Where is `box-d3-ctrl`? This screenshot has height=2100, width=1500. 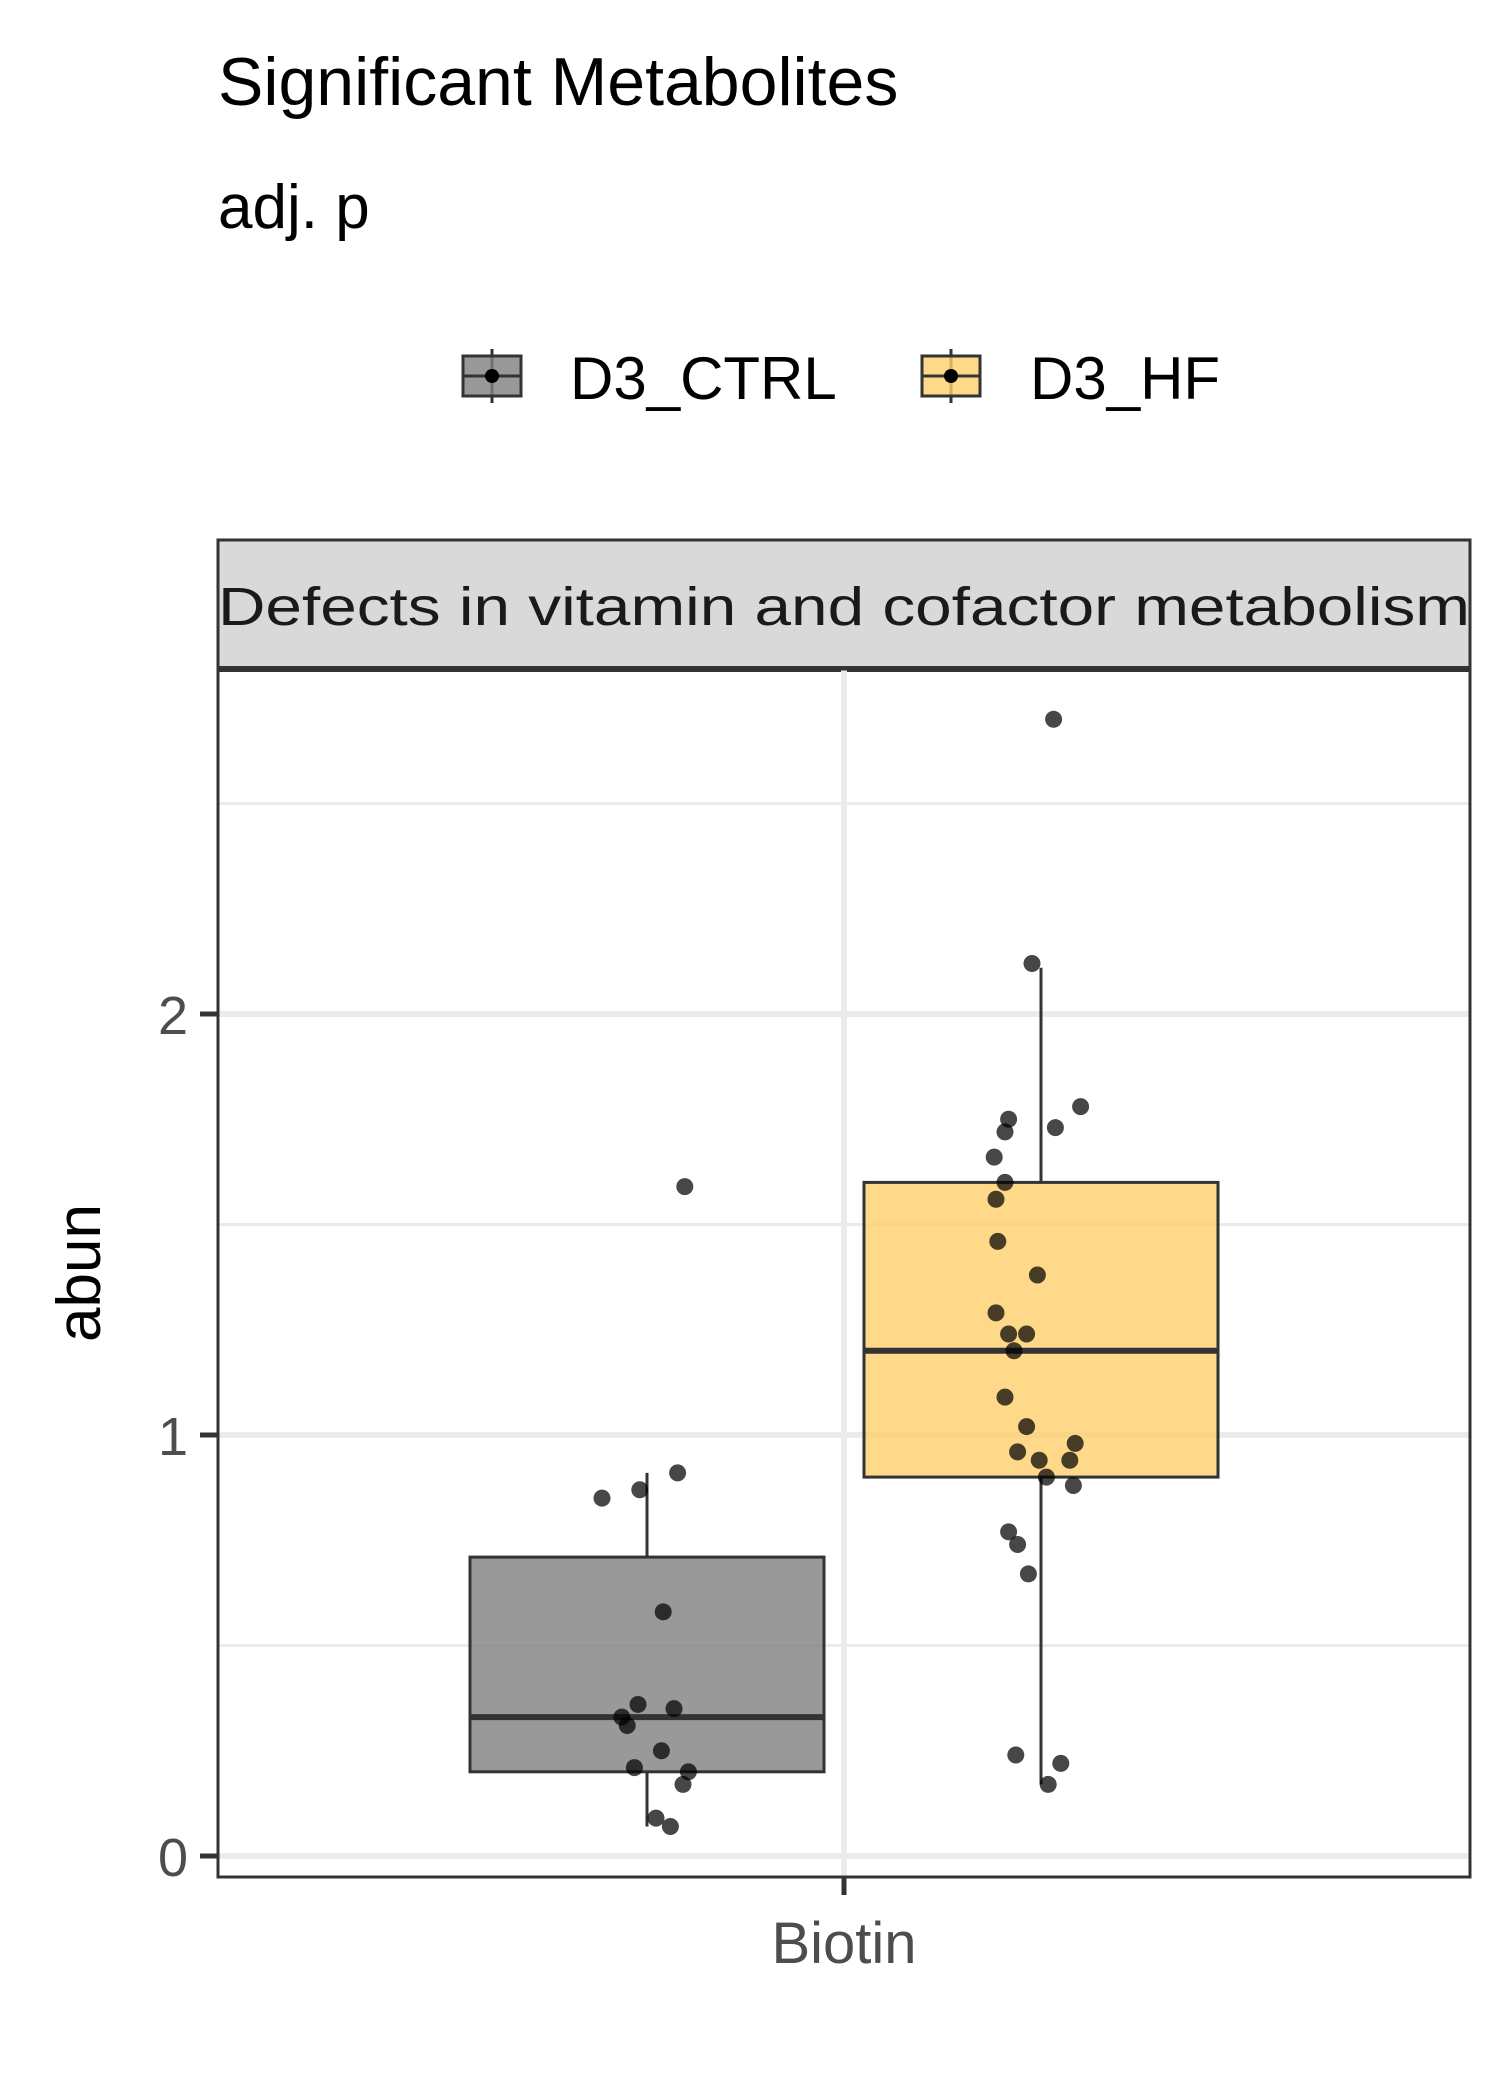
box-d3-ctrl is located at coordinates (647, 1664).